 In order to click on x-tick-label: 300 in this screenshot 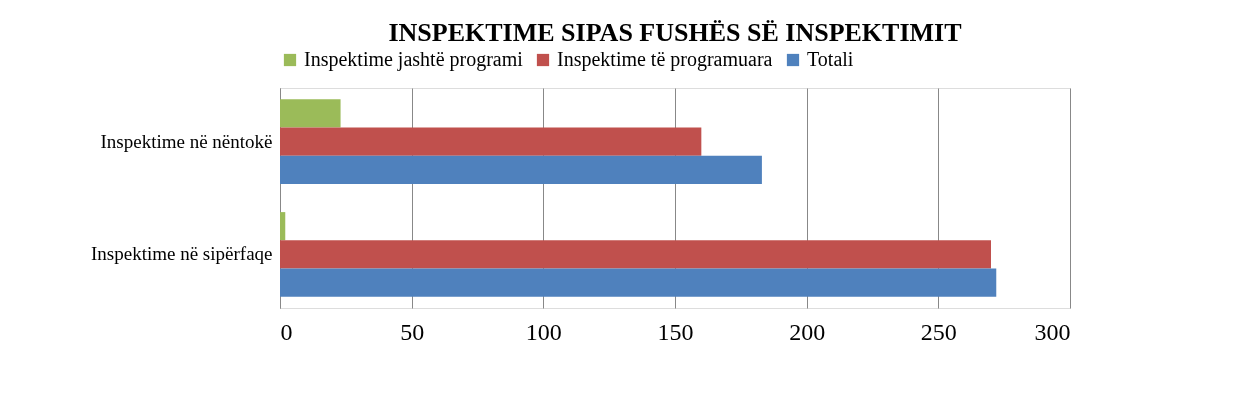, I will do `click(1052, 331)`.